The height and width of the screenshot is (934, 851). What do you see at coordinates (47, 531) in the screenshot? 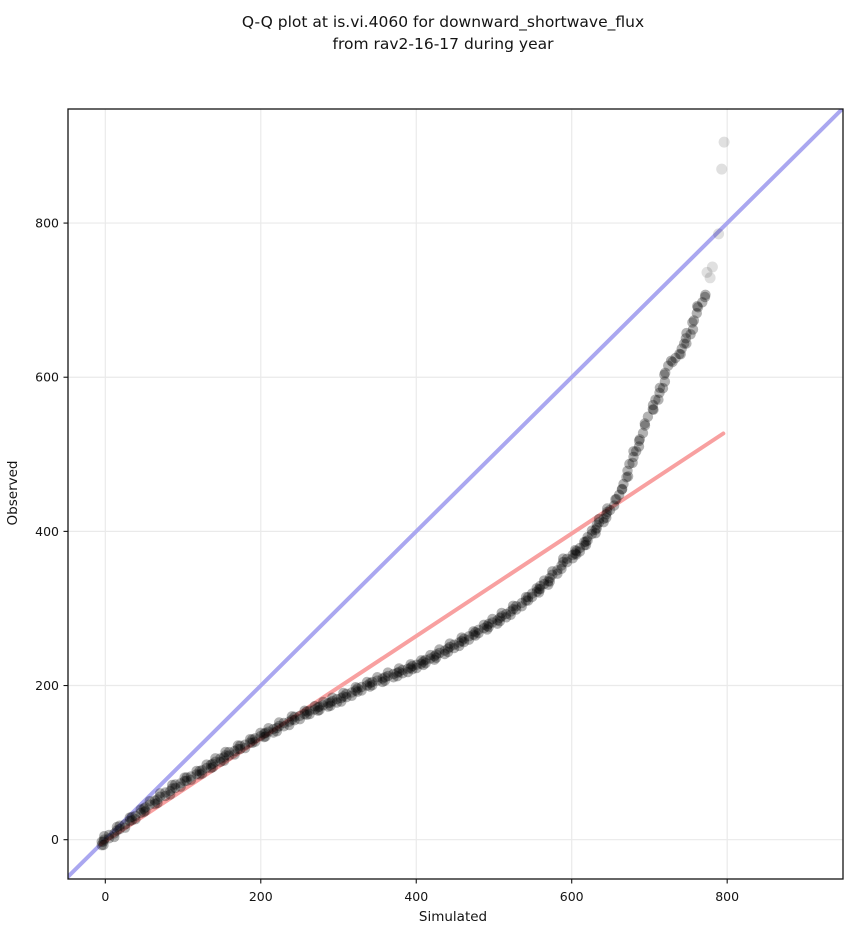
I see `y-tick-label: 400` at bounding box center [47, 531].